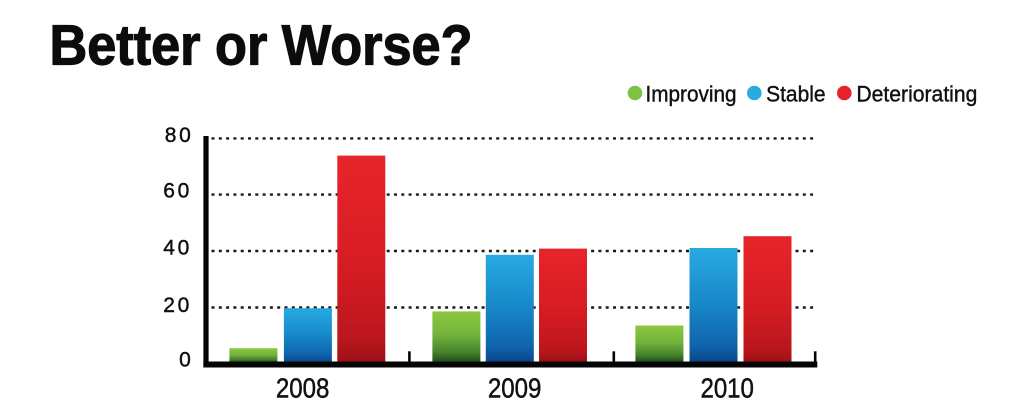  Describe the element at coordinates (261, 46) in the screenshot. I see `svg-text: Better or Worse?` at that location.